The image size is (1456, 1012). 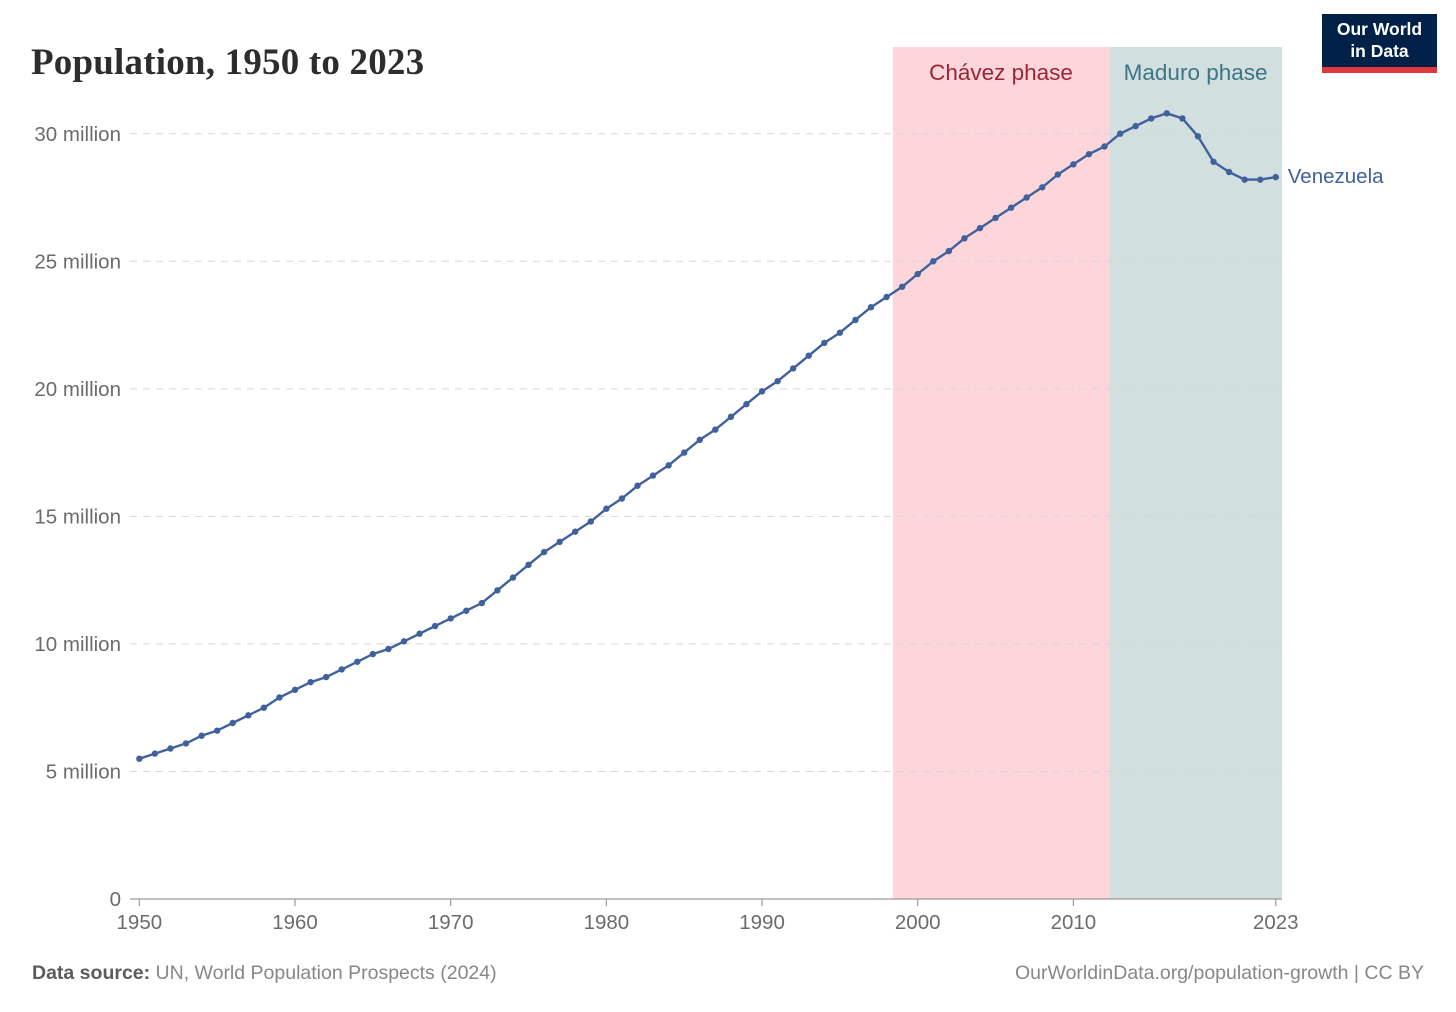 I want to click on data-point-1953, so click(x=186, y=743).